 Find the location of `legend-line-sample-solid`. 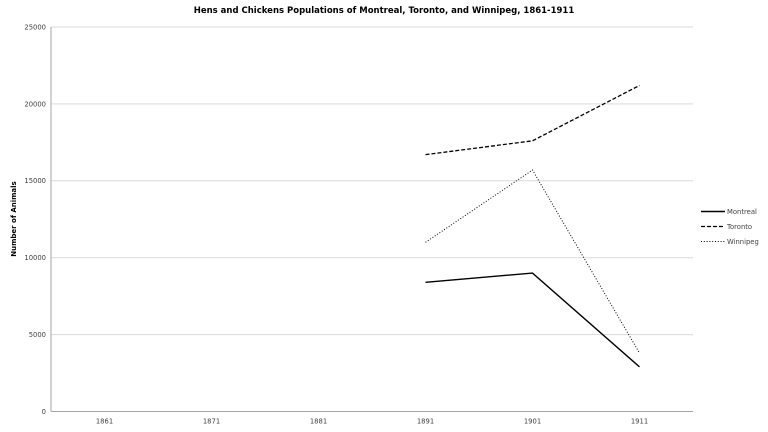

legend-line-sample-solid is located at coordinates (713, 211).